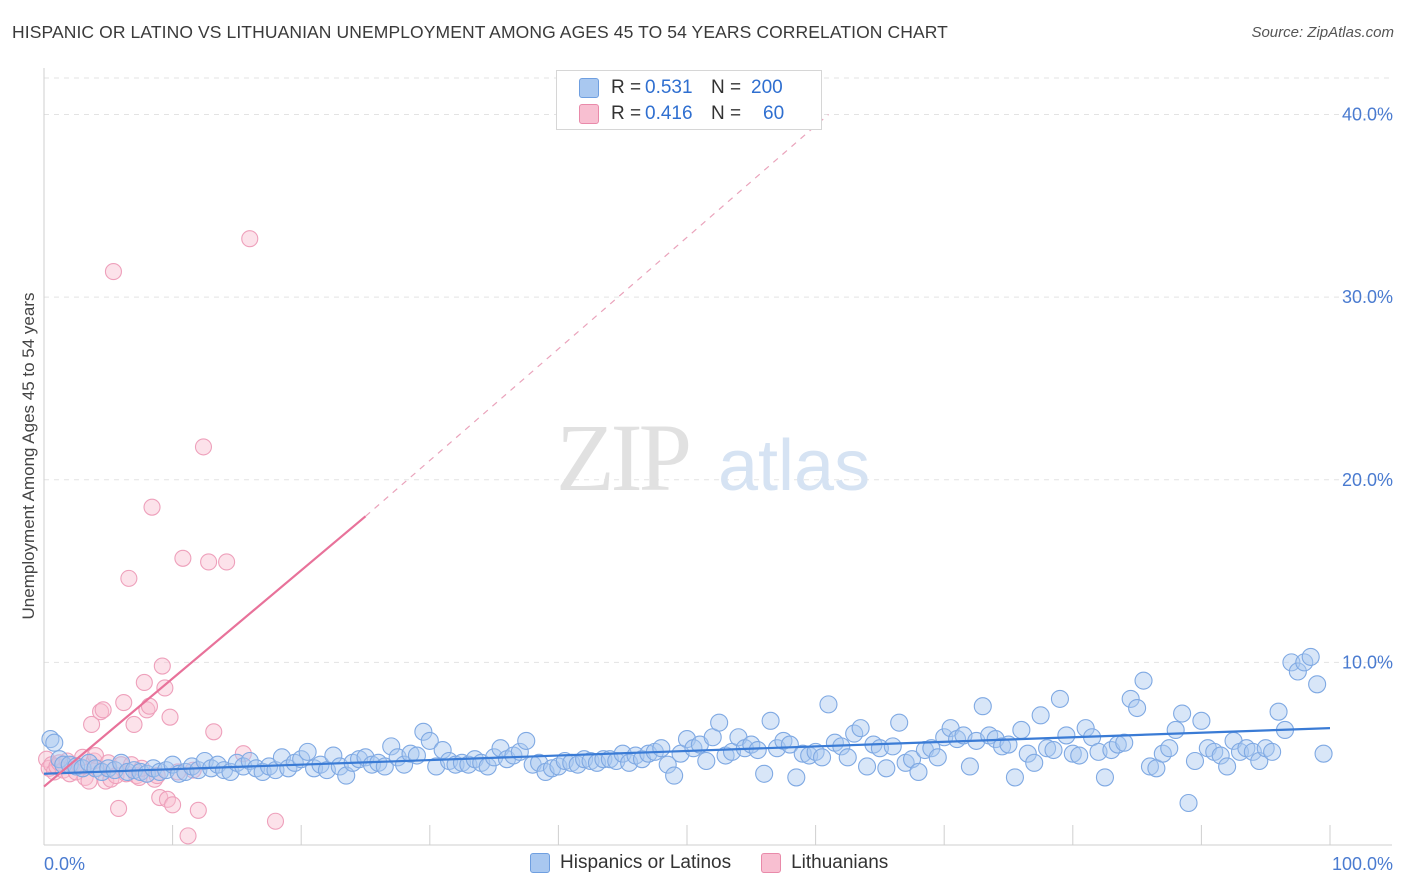 The image size is (1406, 892). I want to click on r-value: 0.531, so click(669, 87).